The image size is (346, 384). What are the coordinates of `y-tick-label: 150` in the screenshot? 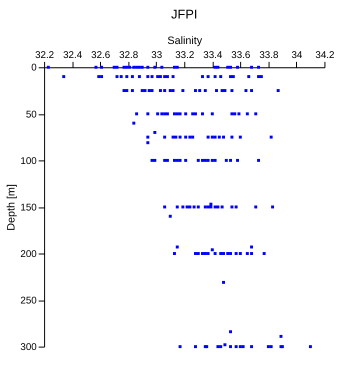 It's located at (29, 208).